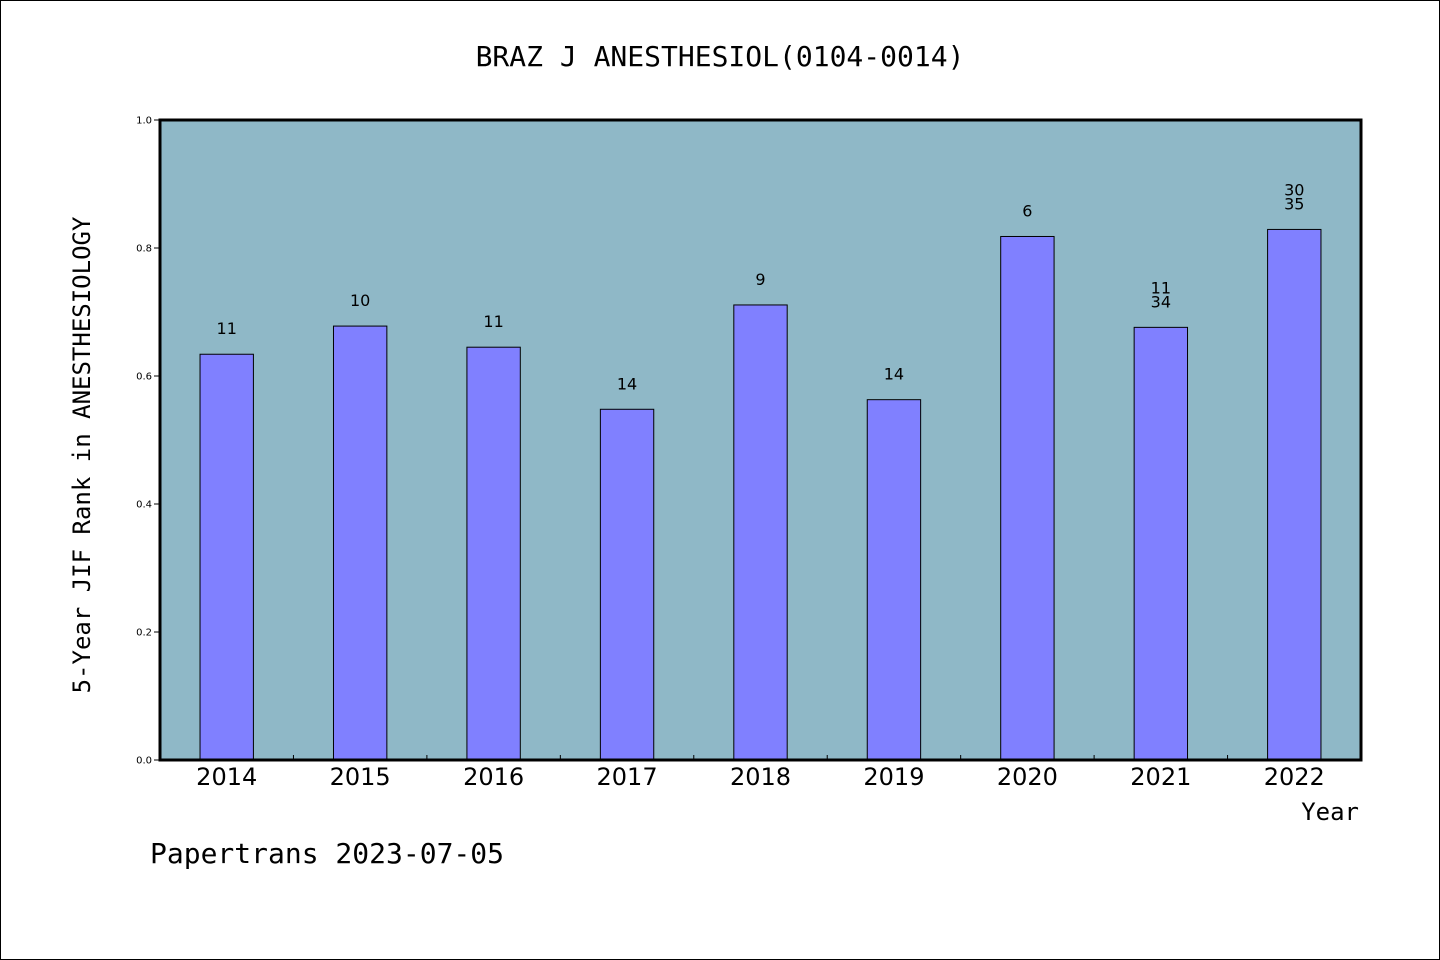 This screenshot has width=1440, height=960. What do you see at coordinates (720, 56) in the screenshot?
I see `chart-title: BRAZ J ANESTHESIOL(0104-0014)` at bounding box center [720, 56].